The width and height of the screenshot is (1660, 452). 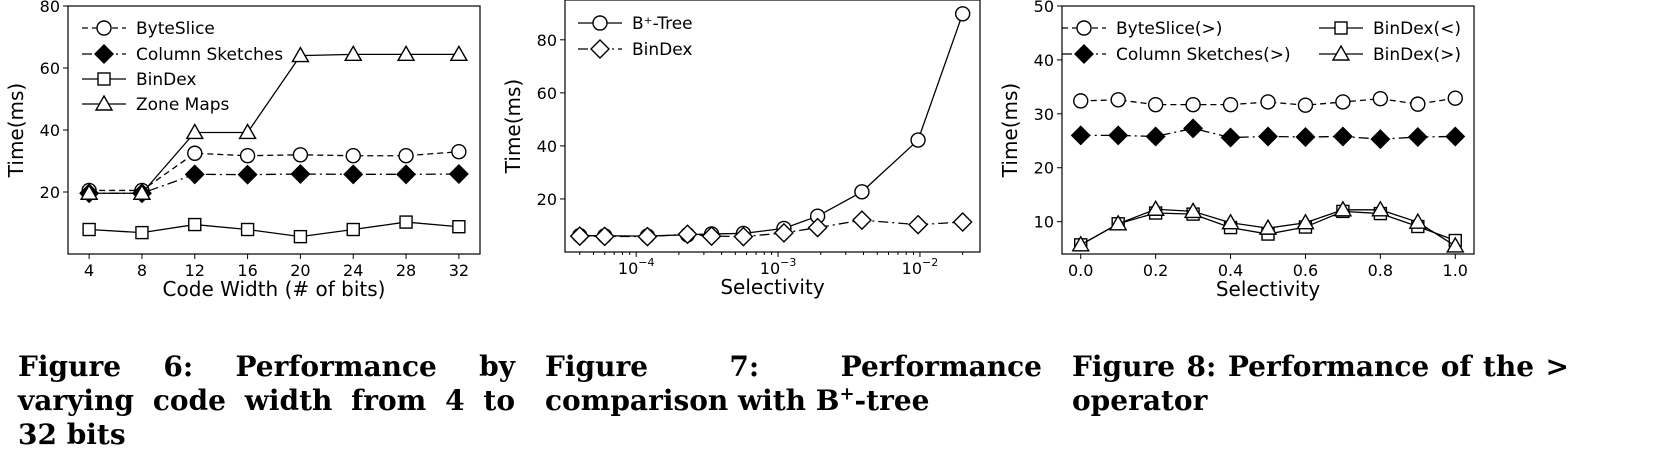 I want to click on x-tick-label: 0.2, so click(x=1155, y=270).